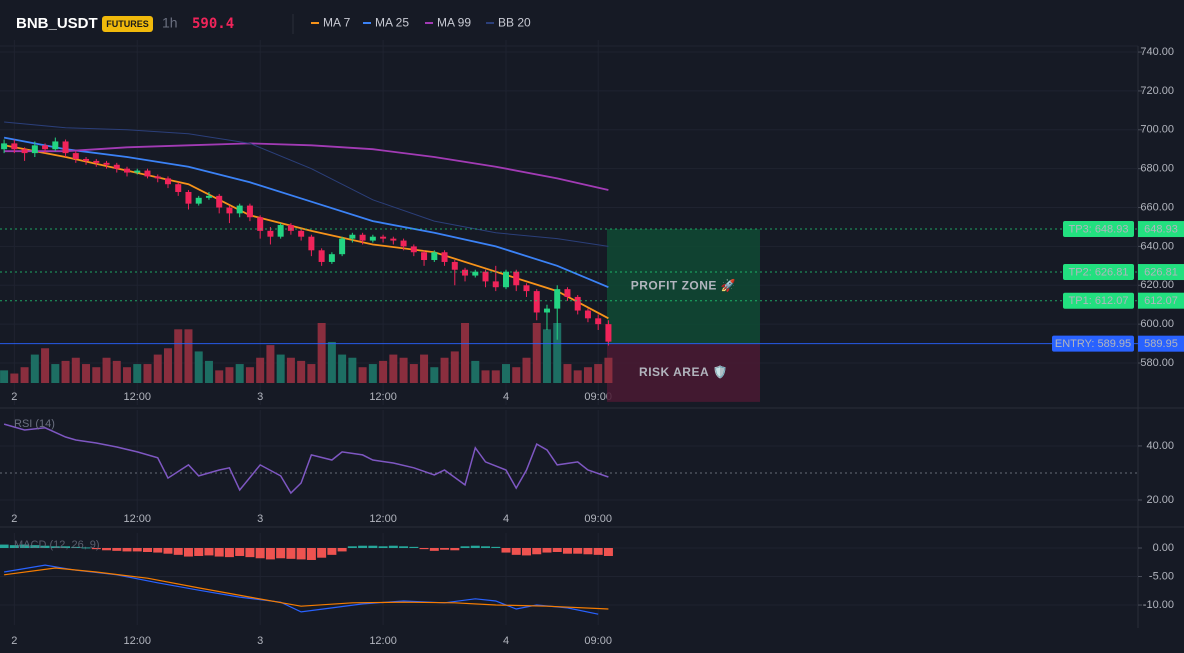 The height and width of the screenshot is (653, 1184). What do you see at coordinates (170, 23) in the screenshot?
I see `interval: 1h` at bounding box center [170, 23].